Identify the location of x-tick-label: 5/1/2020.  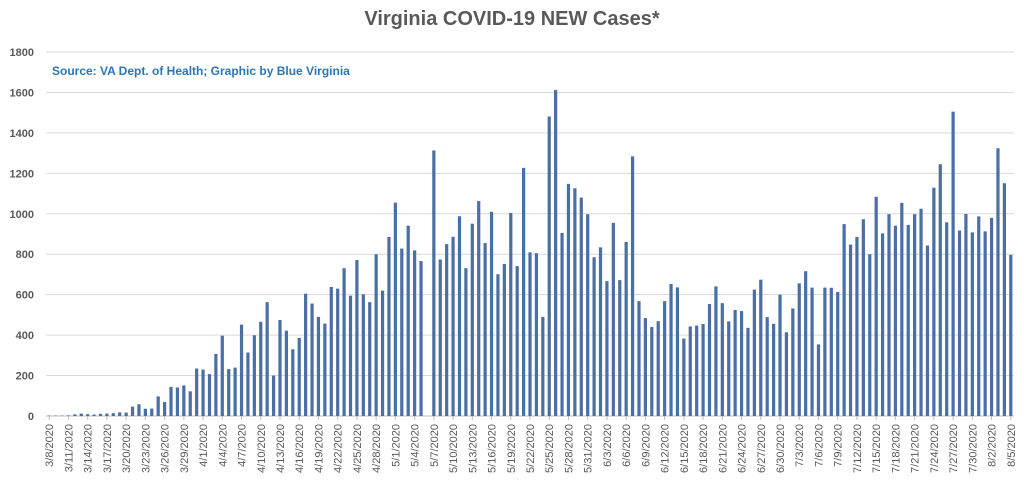
(396, 445).